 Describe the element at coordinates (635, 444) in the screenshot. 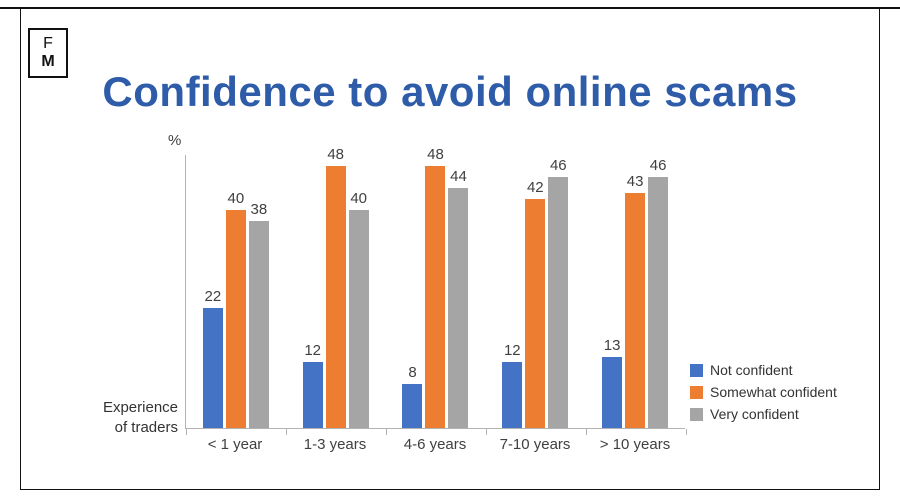

I see `category-label: > 10 years` at that location.